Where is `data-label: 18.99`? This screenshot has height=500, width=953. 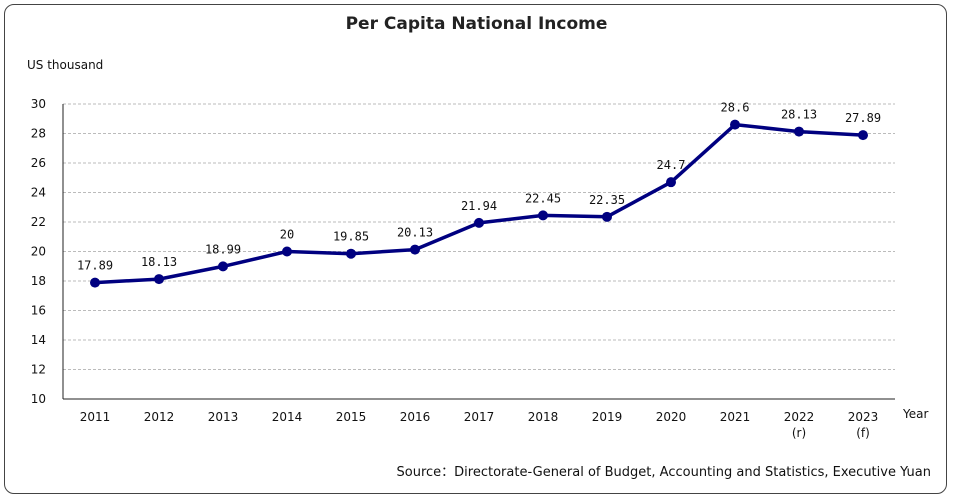
data-label: 18.99 is located at coordinates (223, 249).